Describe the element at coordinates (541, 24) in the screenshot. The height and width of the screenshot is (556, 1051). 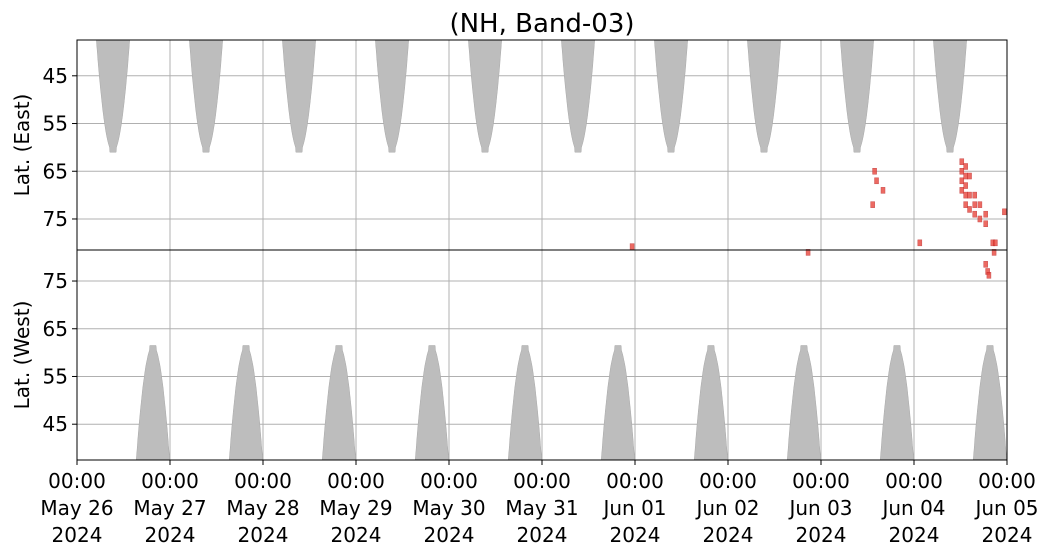
I see `chart-title: (NH, Band-03)` at that location.